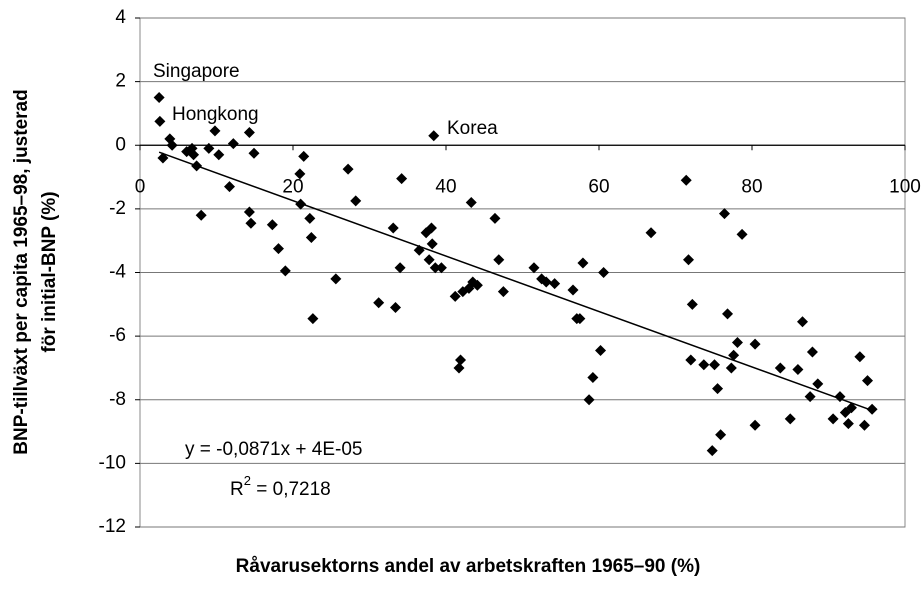  What do you see at coordinates (112, 462) in the screenshot?
I see `y-tick-label: -10` at bounding box center [112, 462].